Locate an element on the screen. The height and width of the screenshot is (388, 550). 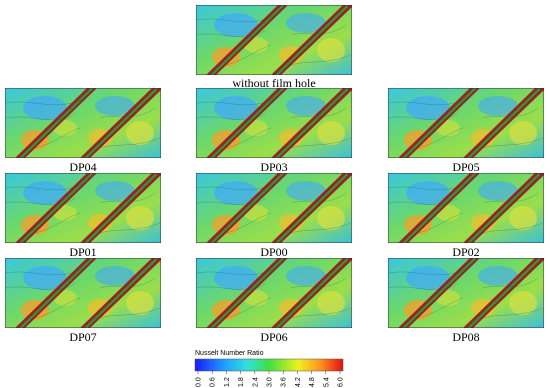
colorbar-ticks: 0.0 0.6 1.2 1.8 2.4 3.0 3.6 4.2 4.8 5.4 6.0 is located at coordinates (270, 379).